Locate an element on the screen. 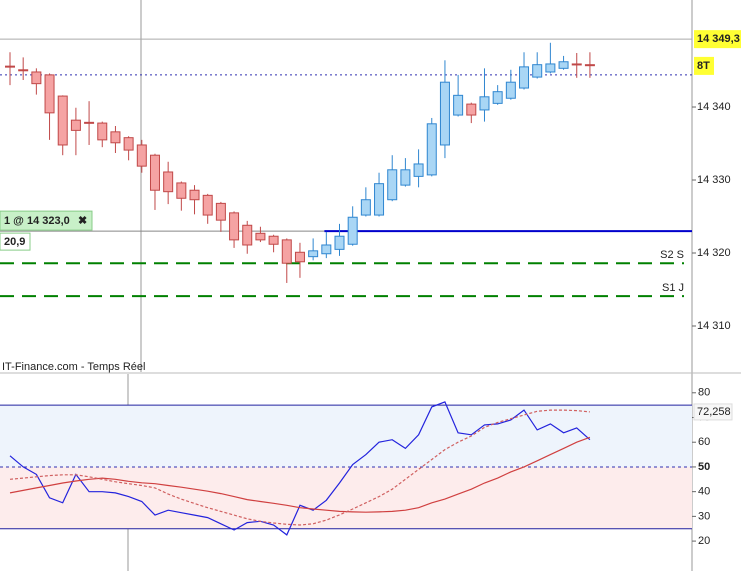 The image size is (741, 571). value-badge is located at coordinates (713, 412).